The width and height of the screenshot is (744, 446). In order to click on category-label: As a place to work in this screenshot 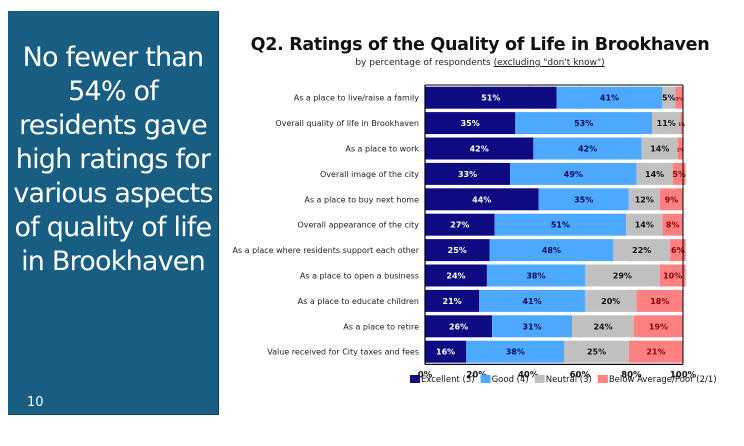, I will do `click(382, 149)`.